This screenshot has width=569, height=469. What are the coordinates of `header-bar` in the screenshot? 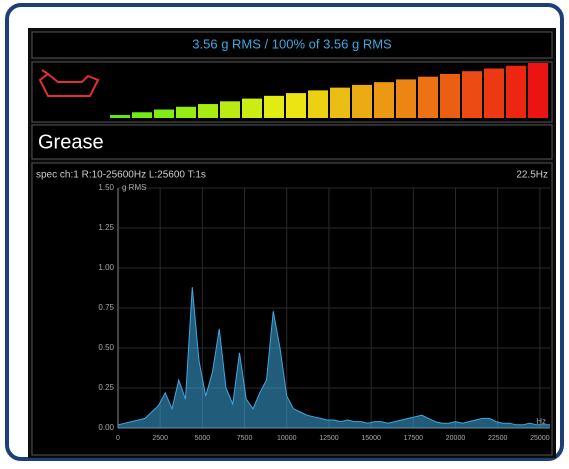 It's located at (292, 45).